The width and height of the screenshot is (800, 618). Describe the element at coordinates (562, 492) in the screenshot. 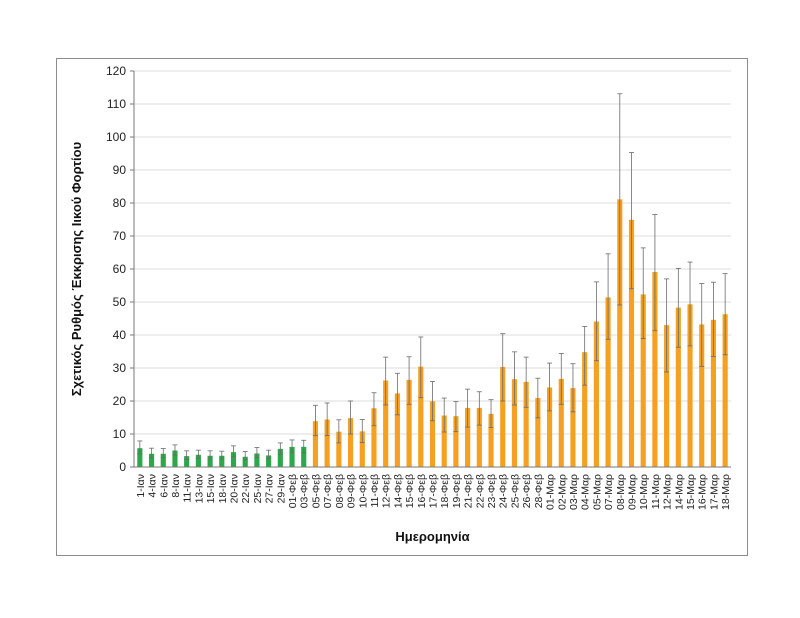

I see `x-tick-label: 02-Μαρ` at that location.